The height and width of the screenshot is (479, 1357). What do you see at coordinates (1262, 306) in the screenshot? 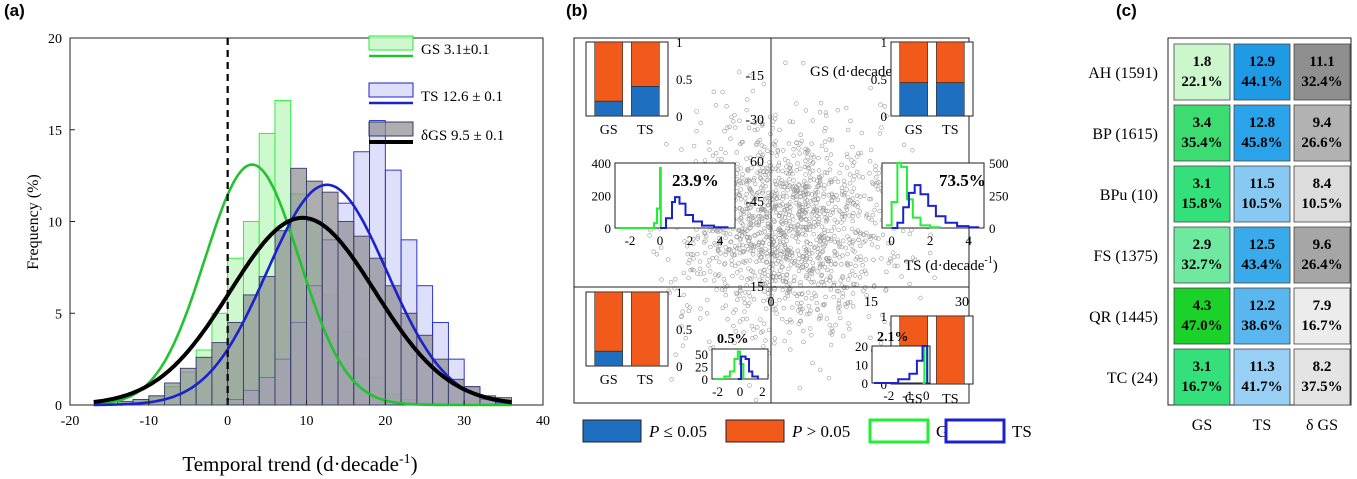
I see `table-cell-trend: 12.2` at bounding box center [1262, 306].